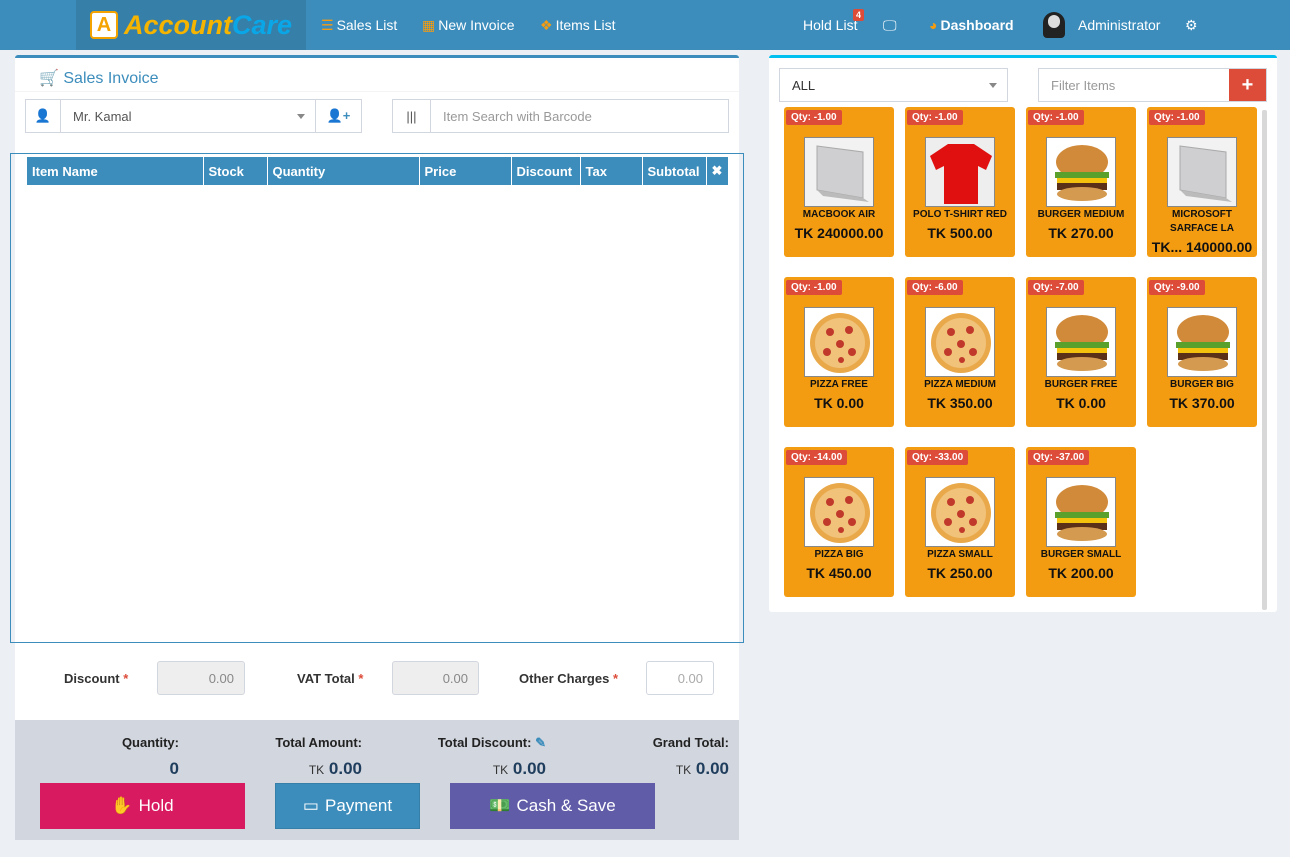 The width and height of the screenshot is (1290, 857). I want to click on discount-field: 0.00, so click(201, 678).